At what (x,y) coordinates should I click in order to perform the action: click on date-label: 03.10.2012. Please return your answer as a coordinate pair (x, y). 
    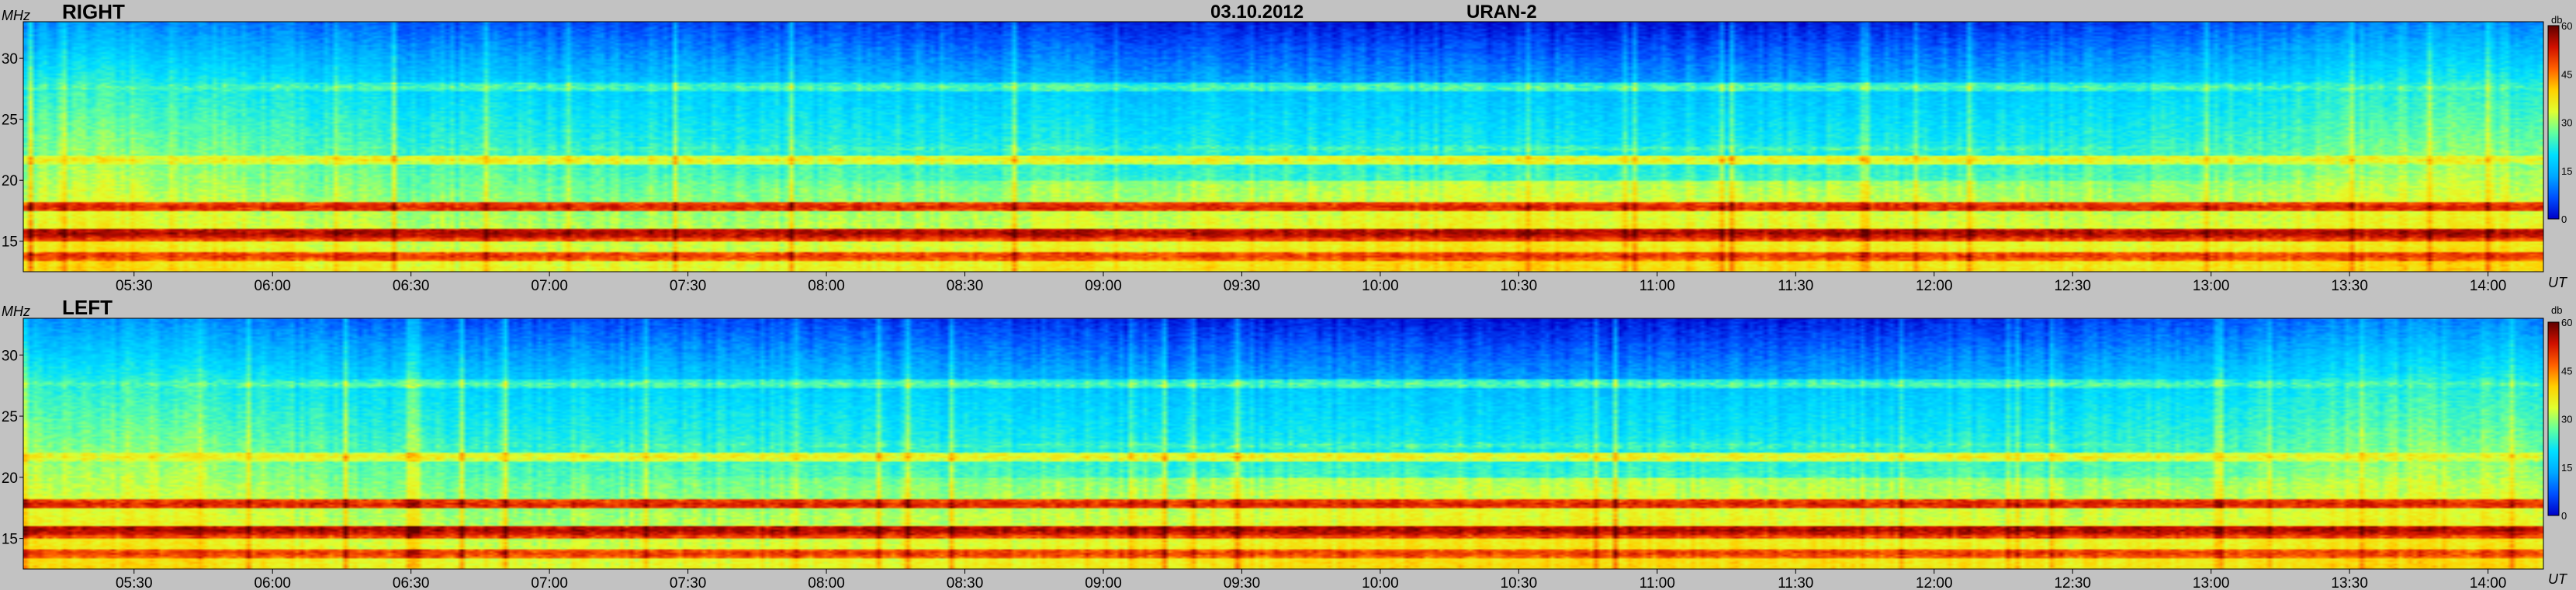
    Looking at the image, I should click on (1257, 12).